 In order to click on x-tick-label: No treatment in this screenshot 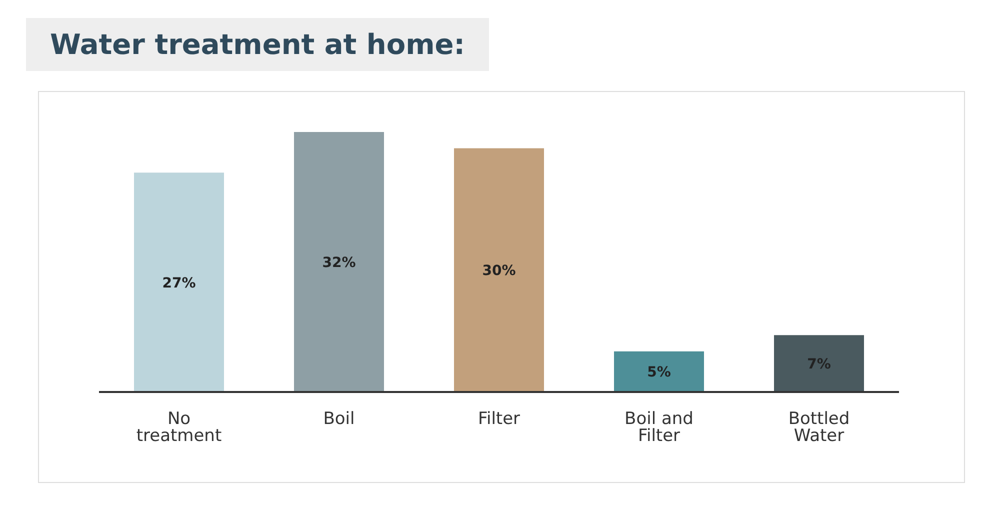, I will do `click(179, 427)`.